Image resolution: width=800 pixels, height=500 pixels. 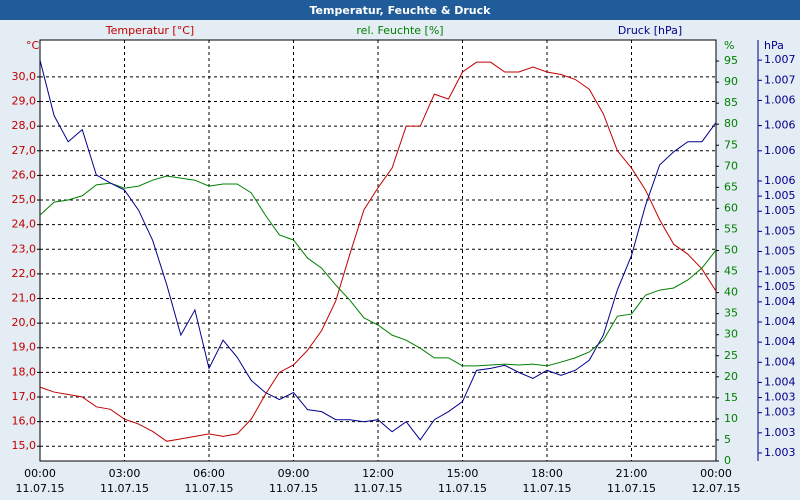 What do you see at coordinates (24, 224) in the screenshot?
I see `y-tick-label: 24,0` at bounding box center [24, 224].